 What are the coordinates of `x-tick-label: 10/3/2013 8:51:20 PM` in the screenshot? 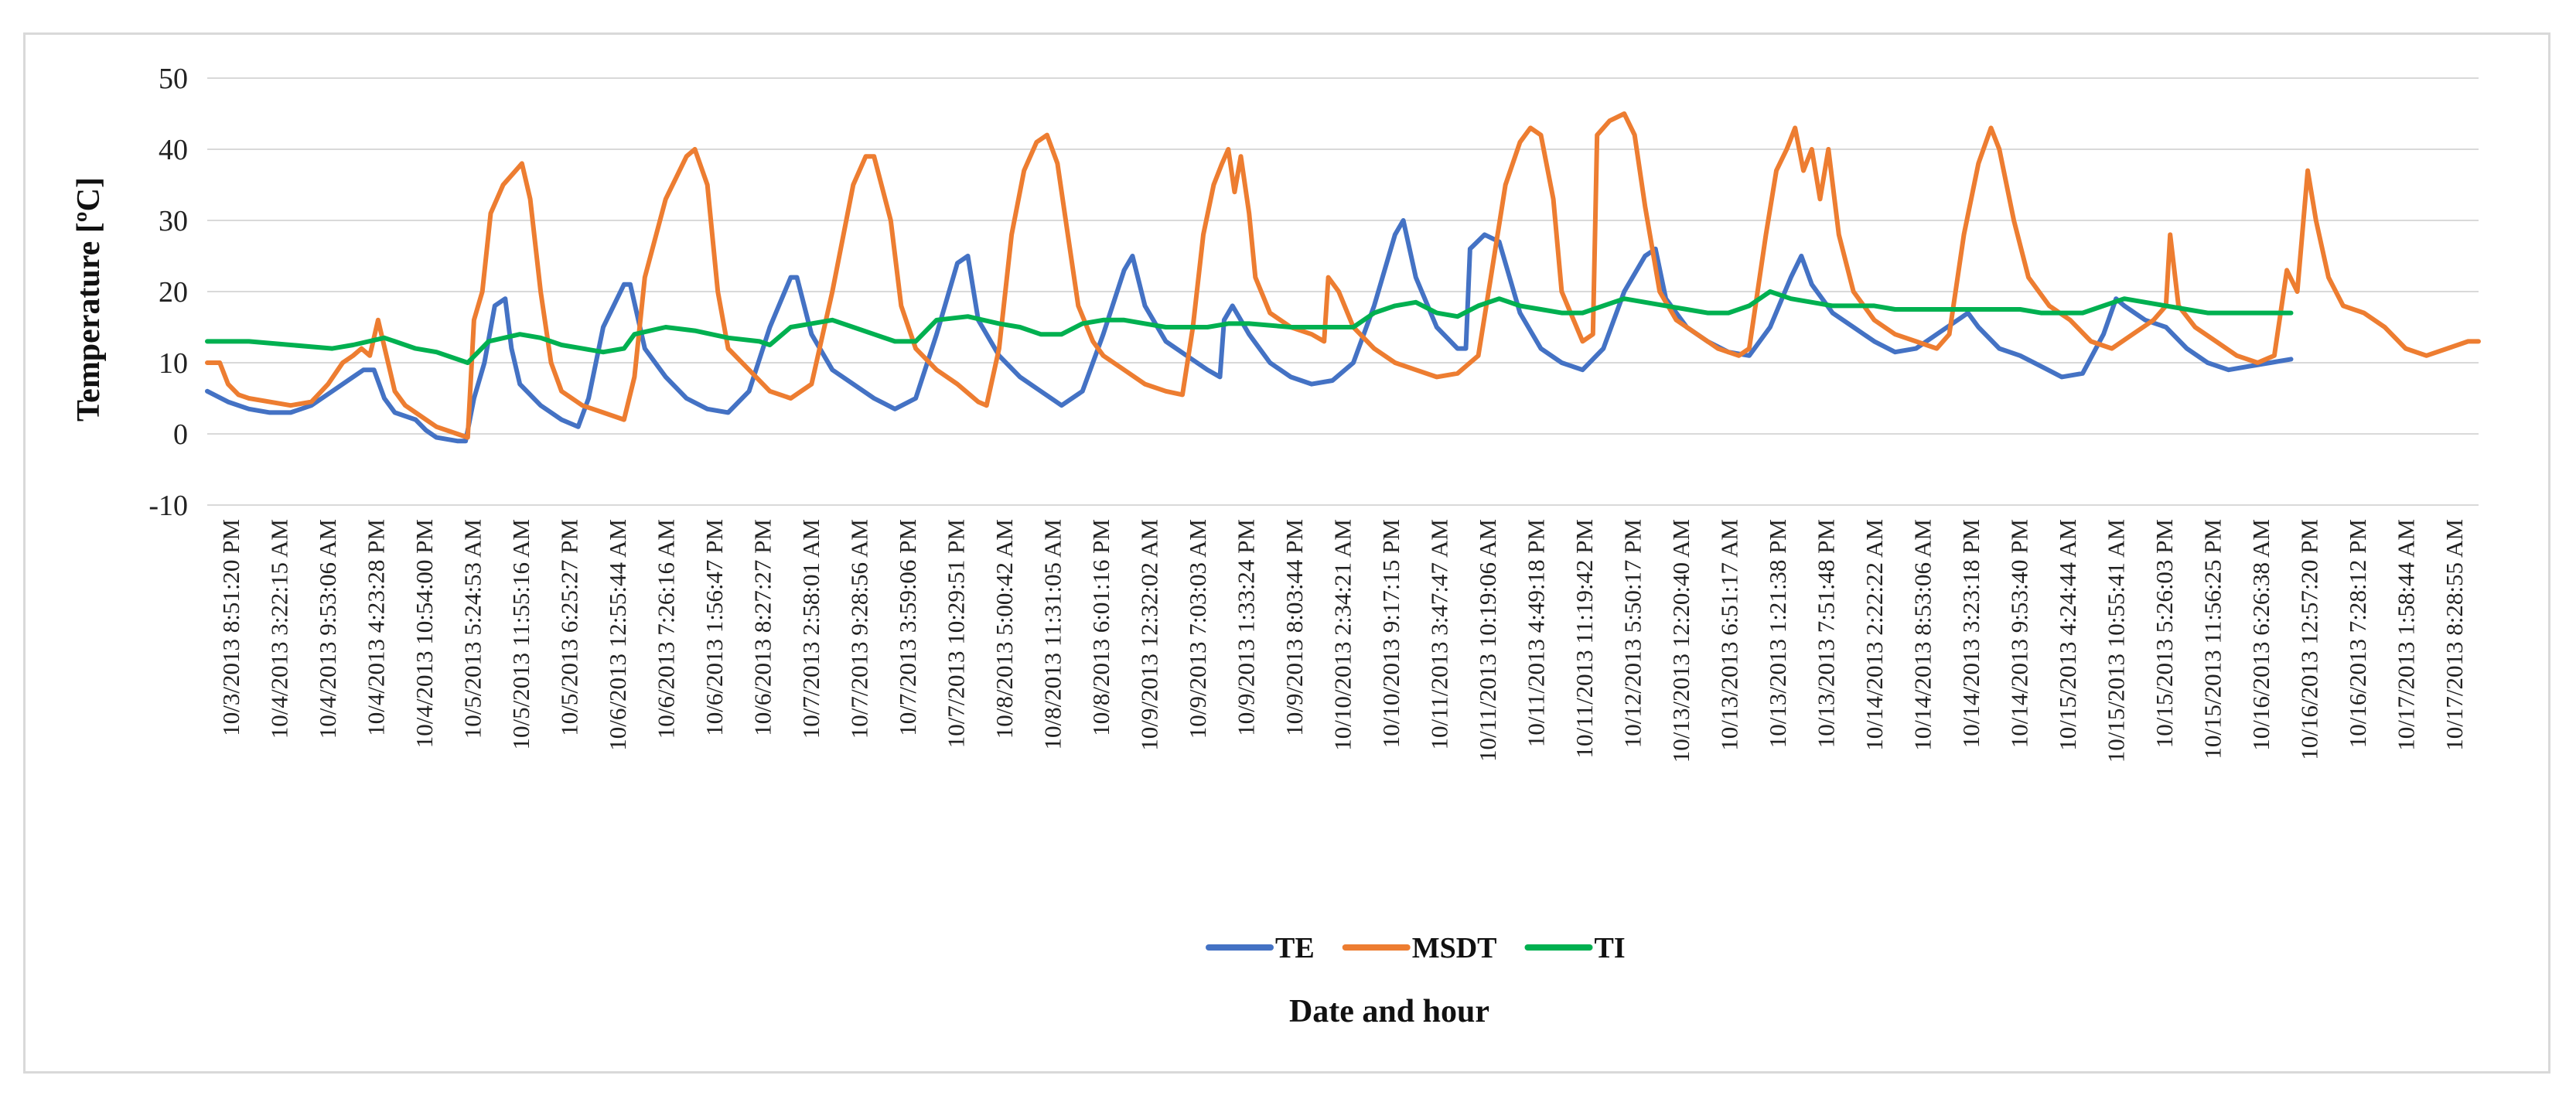 It's located at (231, 627).